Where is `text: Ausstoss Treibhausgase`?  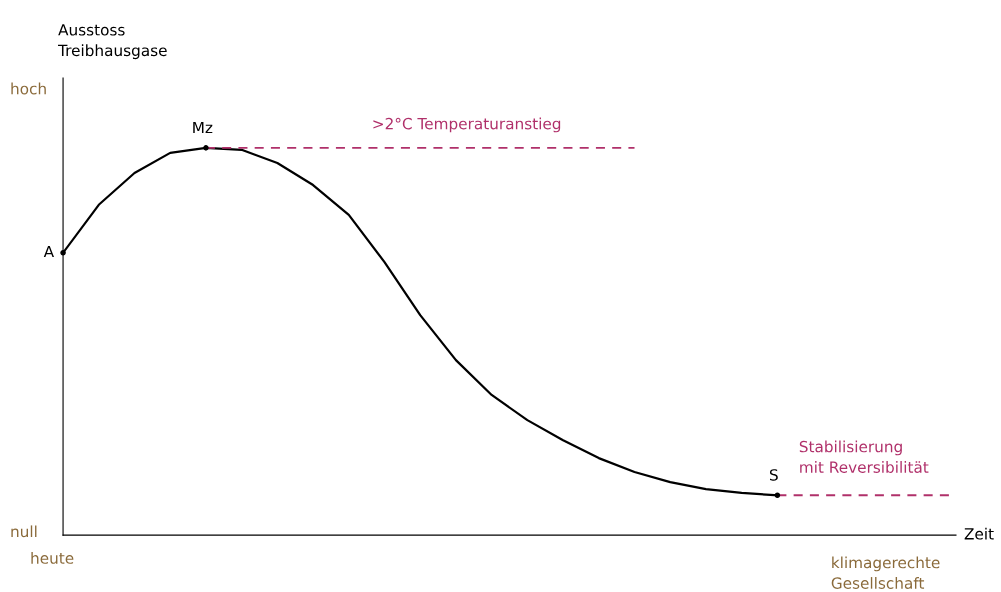 text: Ausstoss Treibhausgase is located at coordinates (112, 42).